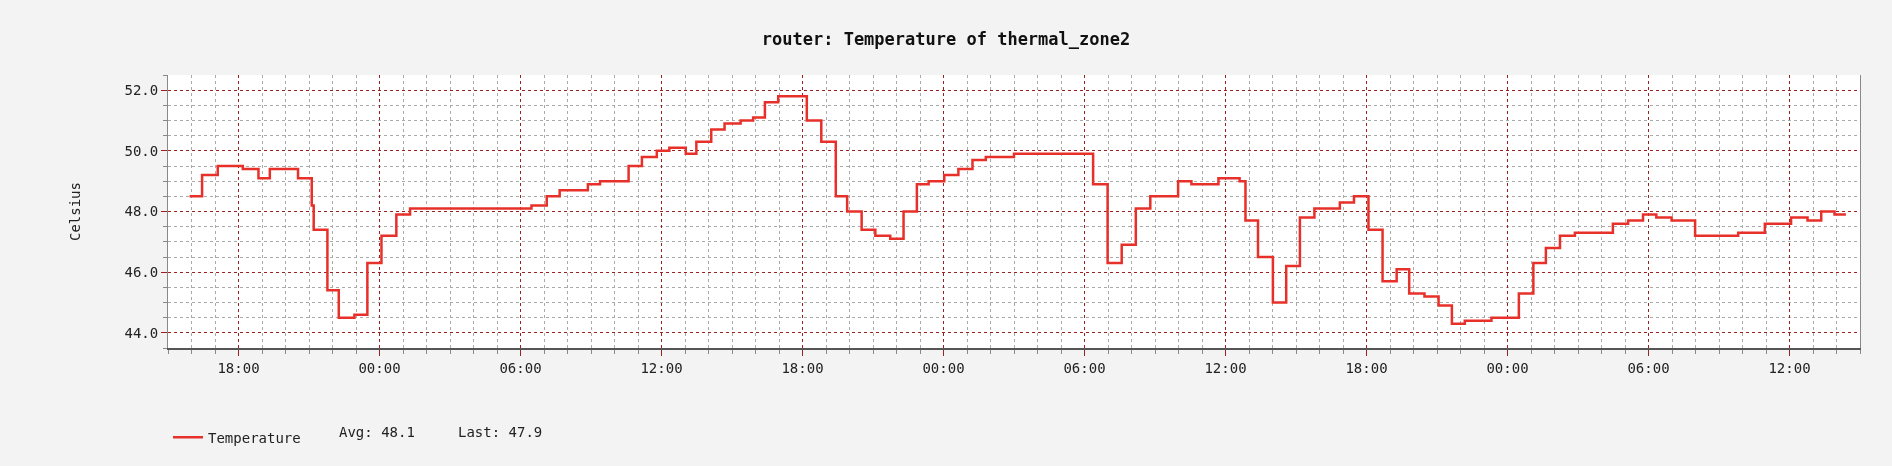 The width and height of the screenshot is (1892, 466). What do you see at coordinates (141, 90) in the screenshot?
I see `y-tick-label: 52.0` at bounding box center [141, 90].